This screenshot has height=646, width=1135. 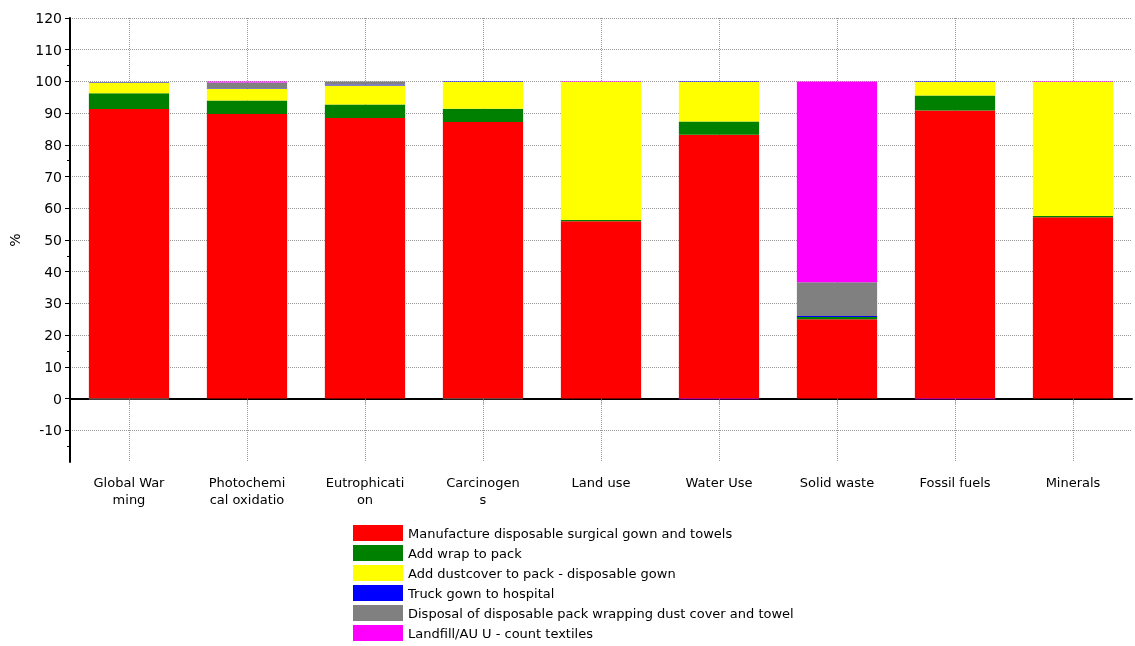 I want to click on y-tick-label: 20, so click(x=53, y=335).